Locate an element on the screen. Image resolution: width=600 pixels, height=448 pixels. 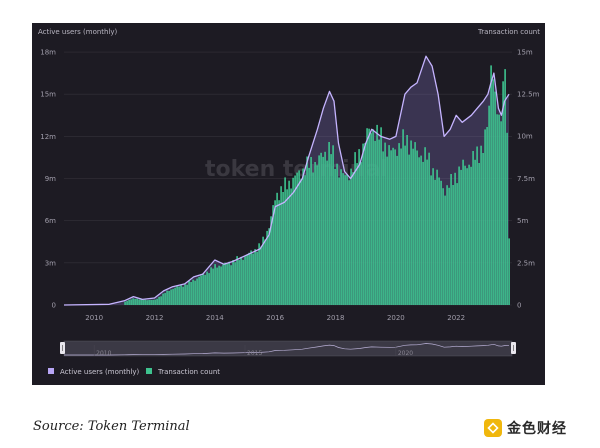
x-tick-label: 2014 is located at coordinates (215, 318).